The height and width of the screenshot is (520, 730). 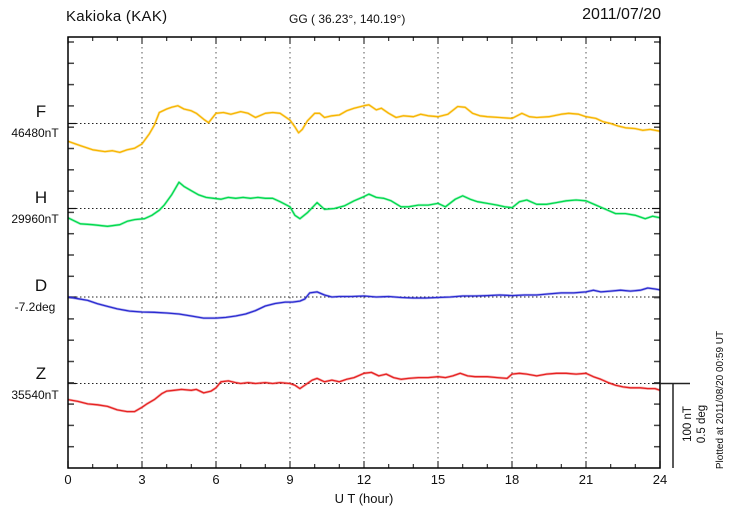 I want to click on trace-Z, so click(x=364, y=392).